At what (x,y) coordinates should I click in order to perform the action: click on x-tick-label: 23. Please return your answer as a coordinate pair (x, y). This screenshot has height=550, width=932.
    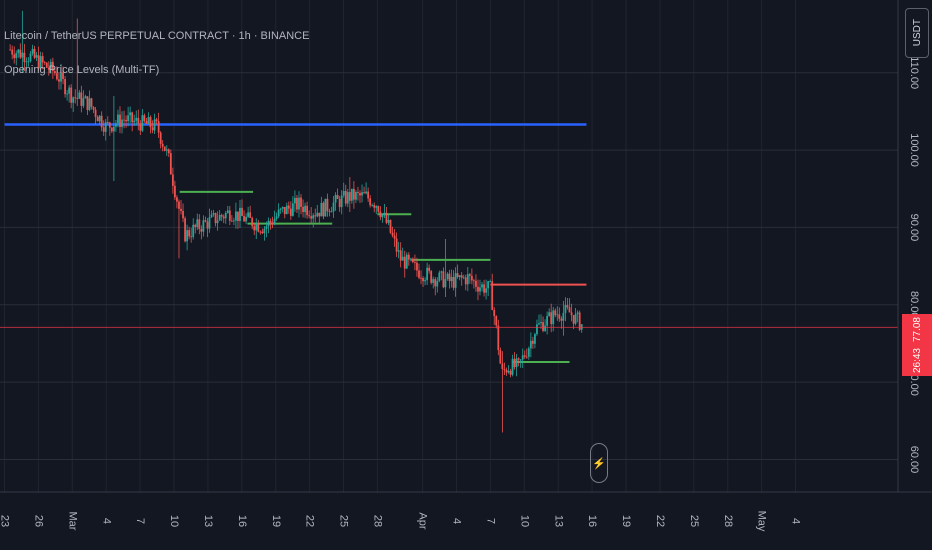
    Looking at the image, I should click on (5, 521).